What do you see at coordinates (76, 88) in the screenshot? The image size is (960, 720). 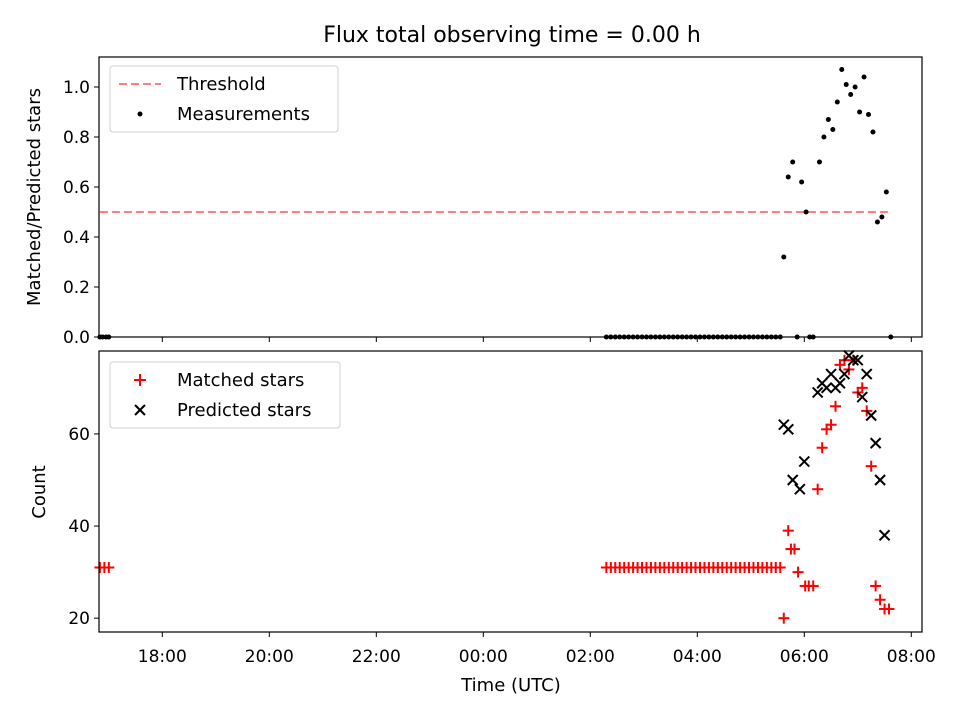 I see `top-y-tick-label: 1.0` at bounding box center [76, 88].